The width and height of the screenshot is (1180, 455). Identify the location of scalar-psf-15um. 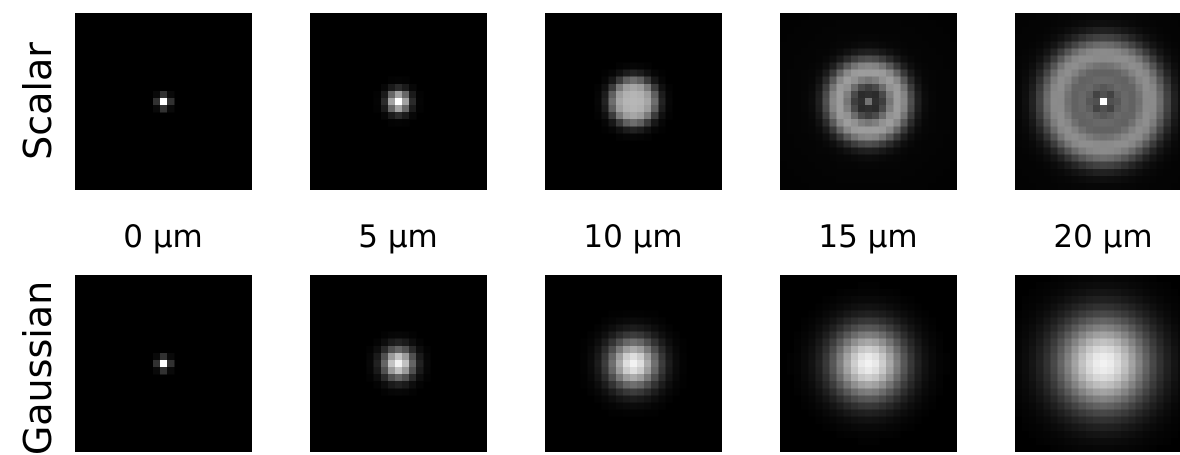
(868, 101).